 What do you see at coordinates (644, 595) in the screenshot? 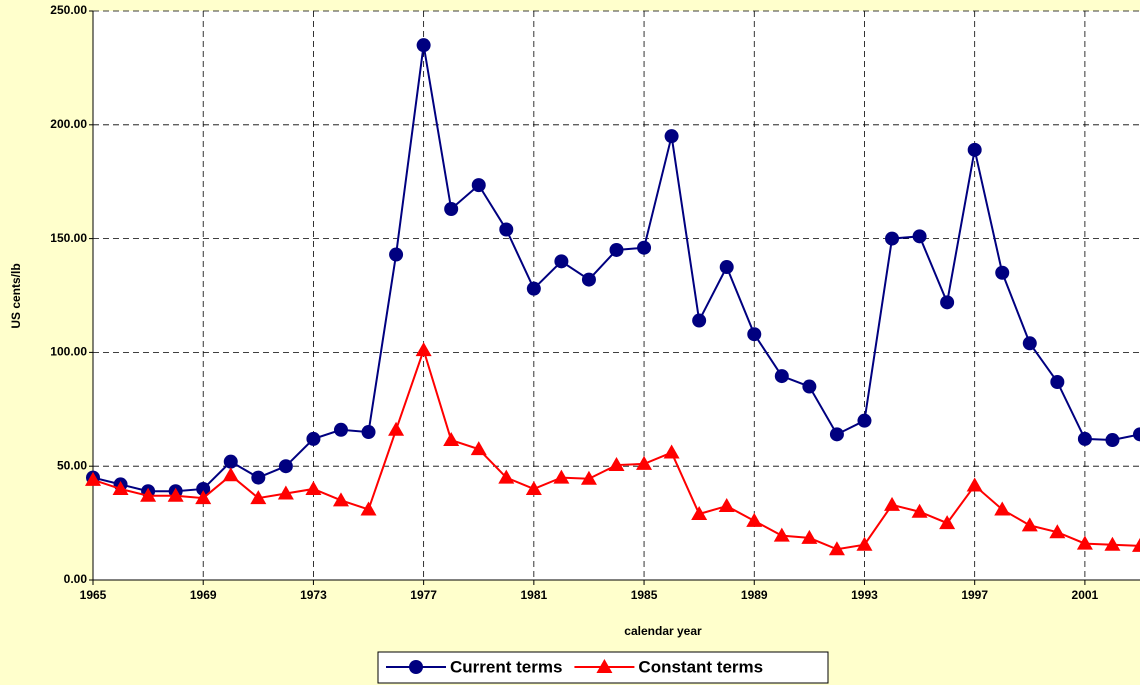
I see `x-tick-label: 1985` at bounding box center [644, 595].